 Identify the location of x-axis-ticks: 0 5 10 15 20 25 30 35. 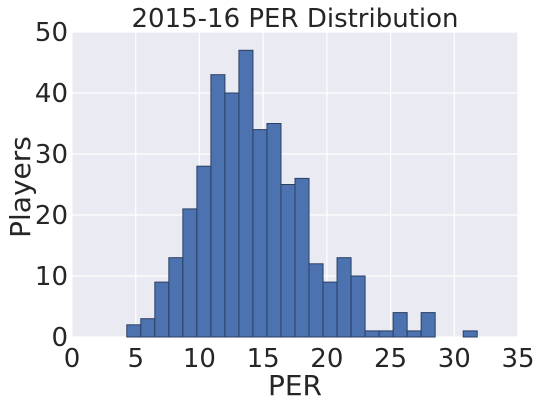
(299, 359).